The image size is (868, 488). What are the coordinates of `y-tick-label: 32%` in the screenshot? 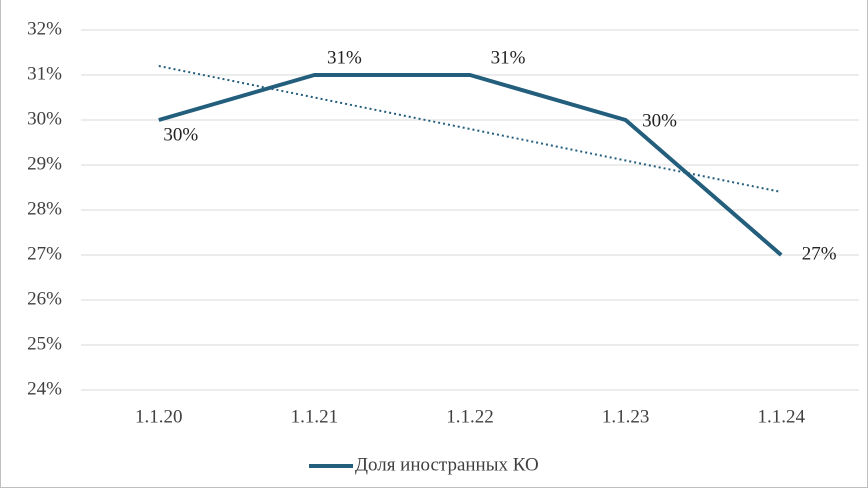 It's located at (44, 28).